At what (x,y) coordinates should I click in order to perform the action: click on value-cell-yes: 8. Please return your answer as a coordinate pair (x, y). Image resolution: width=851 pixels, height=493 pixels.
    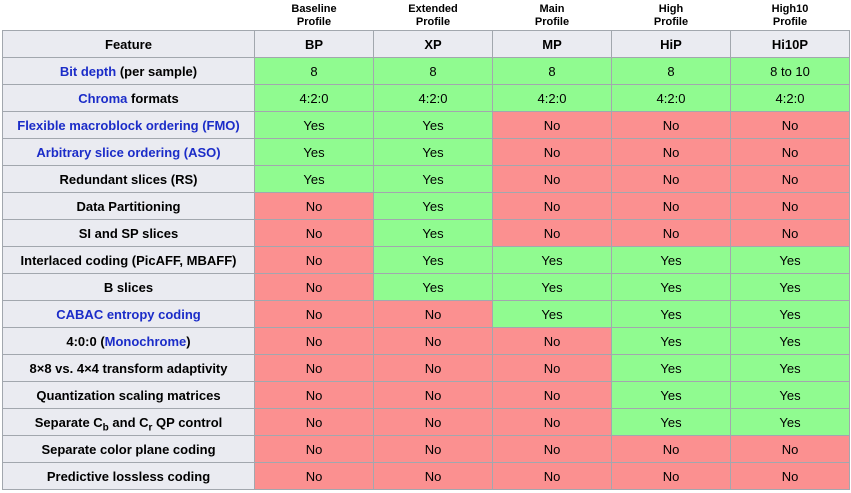
    Looking at the image, I should click on (552, 71).